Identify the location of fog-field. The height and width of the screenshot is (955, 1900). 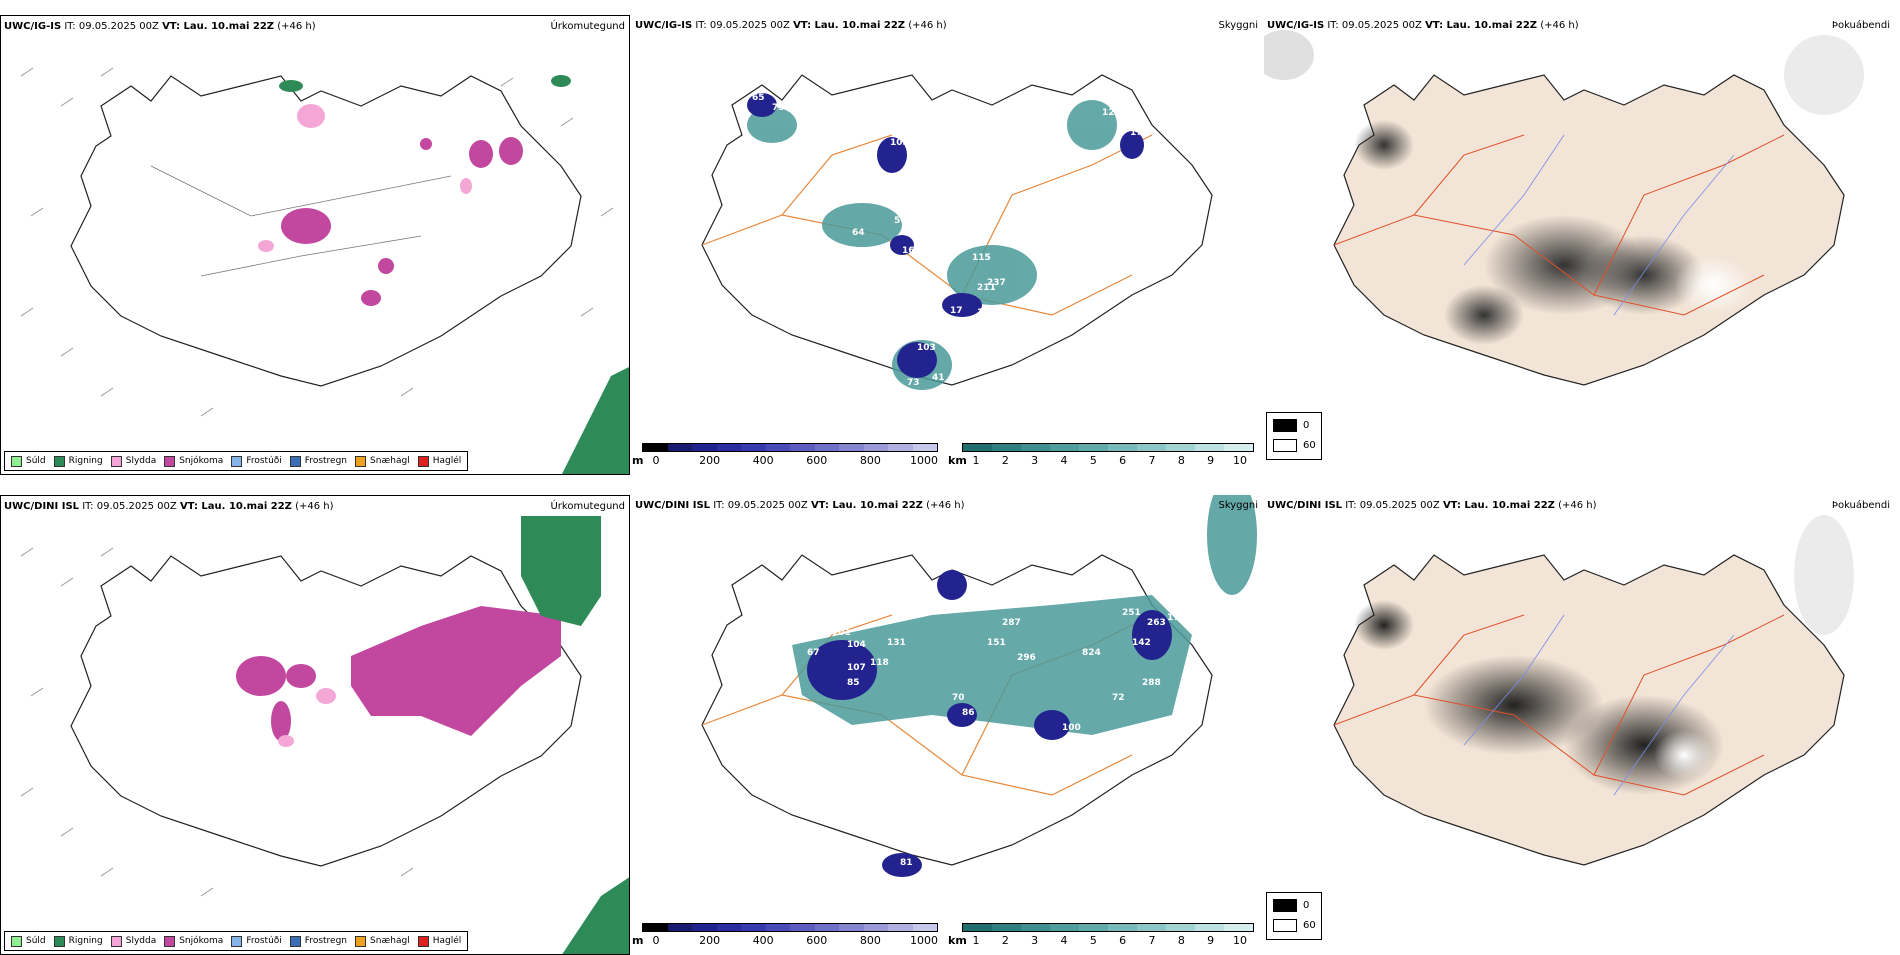
(1604, 655).